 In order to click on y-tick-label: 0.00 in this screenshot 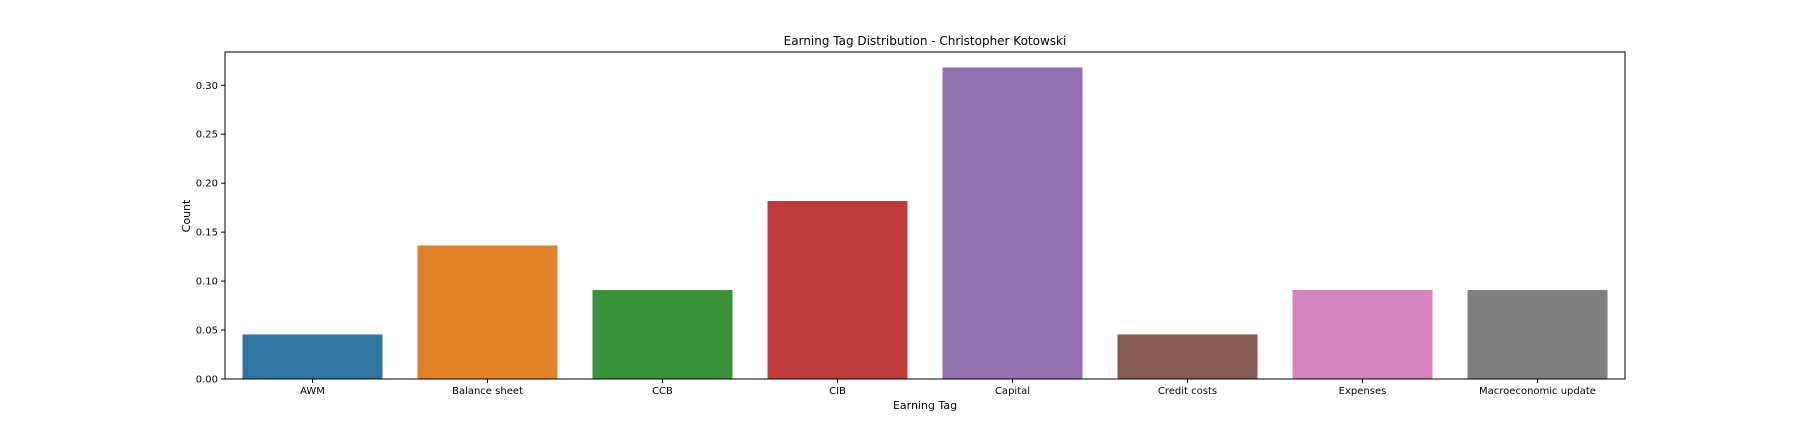, I will do `click(207, 380)`.